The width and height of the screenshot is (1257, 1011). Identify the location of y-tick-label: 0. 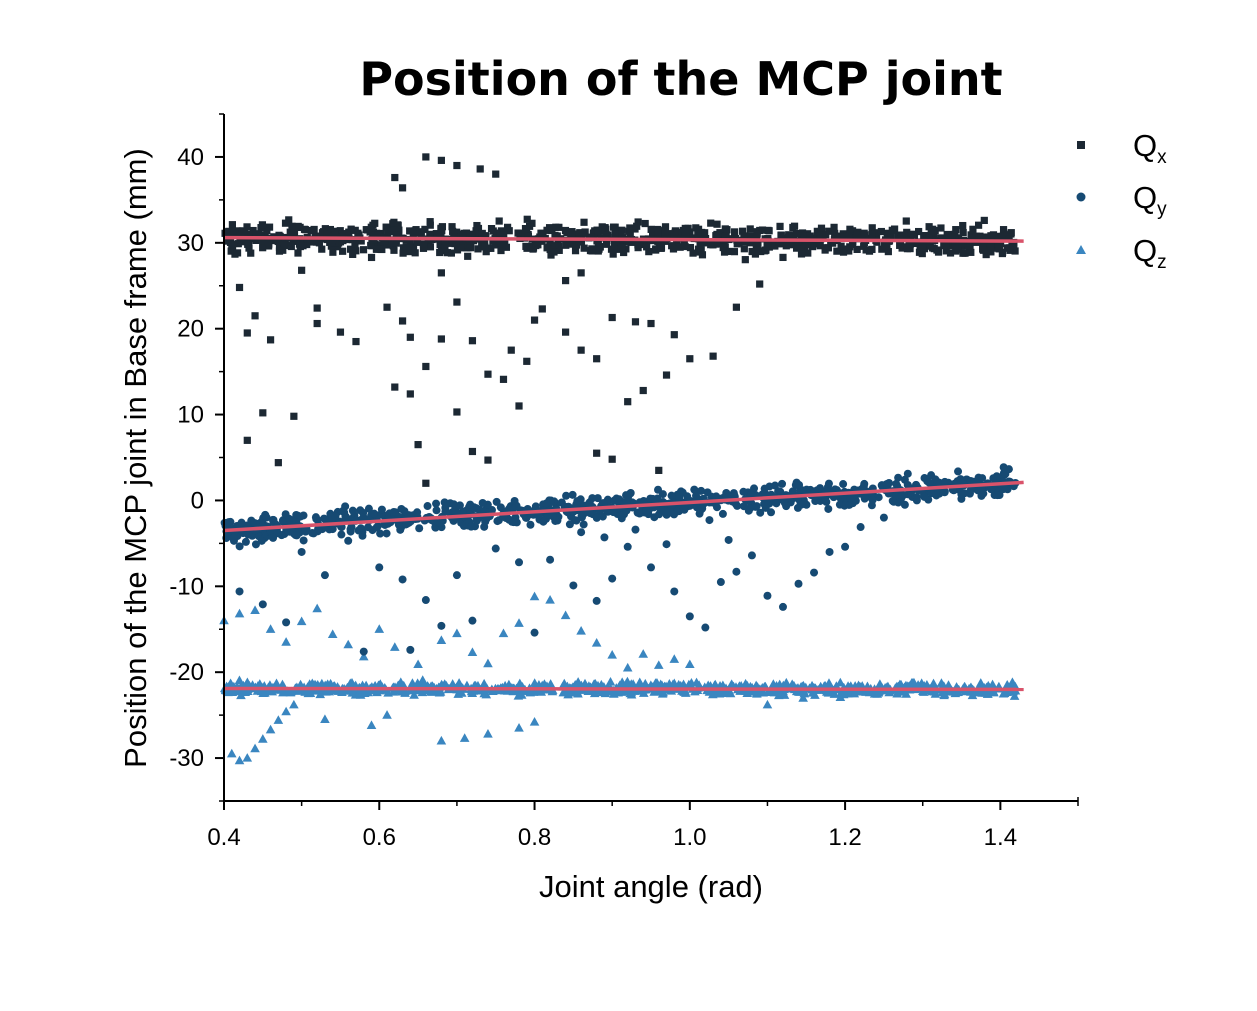
(197, 500).